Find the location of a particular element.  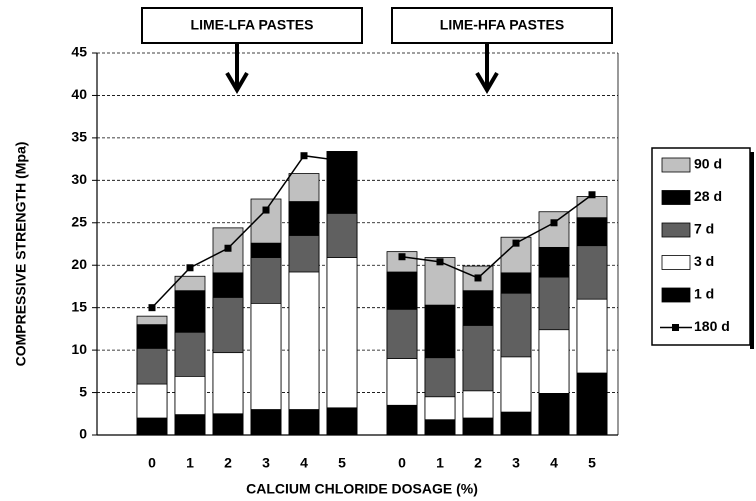

y-tick-label: 10 is located at coordinates (79, 349).